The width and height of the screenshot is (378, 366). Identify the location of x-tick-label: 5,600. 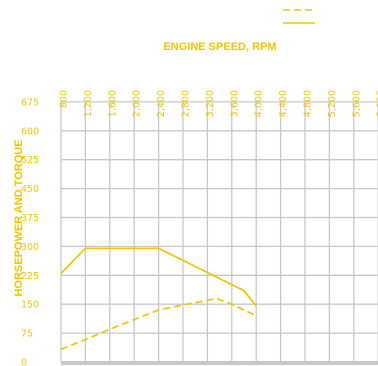
(356, 103).